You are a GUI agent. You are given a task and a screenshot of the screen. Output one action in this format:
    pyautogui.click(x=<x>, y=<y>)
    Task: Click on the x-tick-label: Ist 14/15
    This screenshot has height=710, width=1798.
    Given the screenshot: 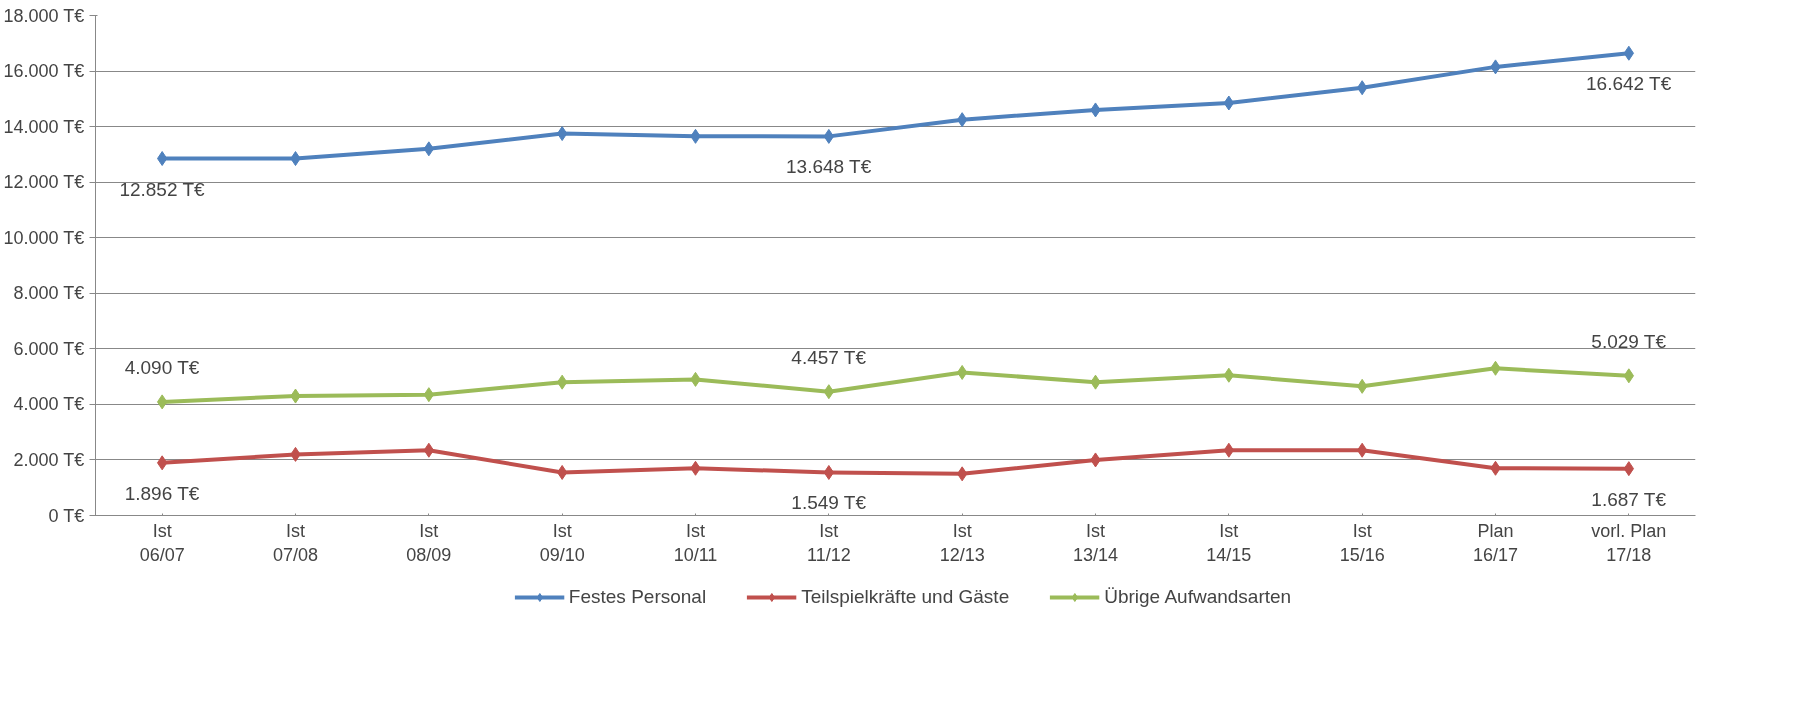 What is the action you would take?
    pyautogui.click(x=1229, y=542)
    